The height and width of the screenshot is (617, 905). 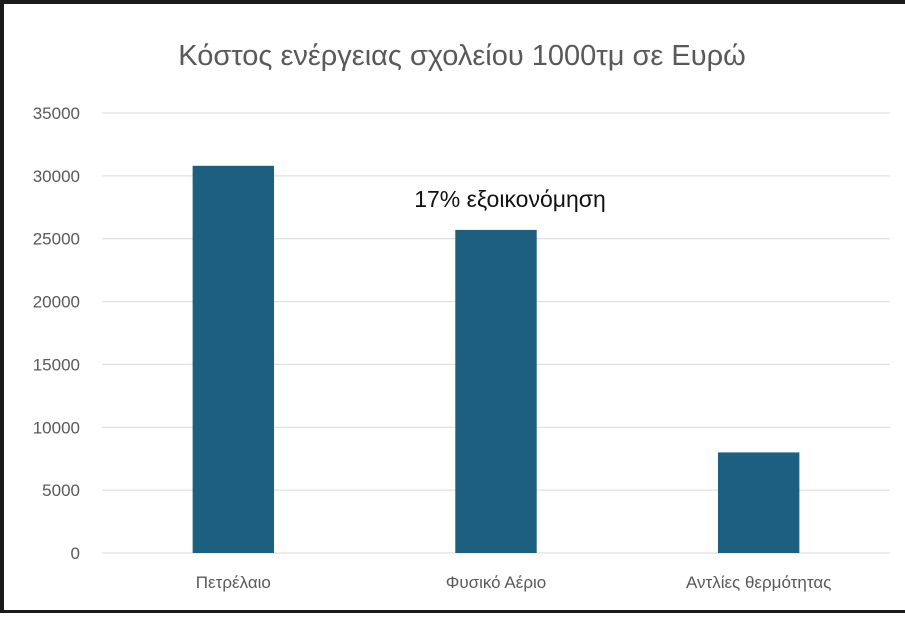 I want to click on chart-title: Κόστος ενέργειας σχολείου 1000τμ σε Ευρώ, so click(x=462, y=56).